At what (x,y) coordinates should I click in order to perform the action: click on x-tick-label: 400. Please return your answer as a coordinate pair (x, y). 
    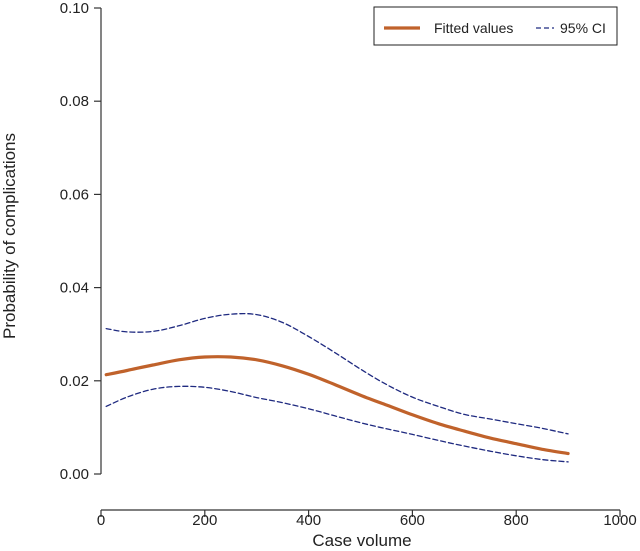
    Looking at the image, I should click on (308, 520).